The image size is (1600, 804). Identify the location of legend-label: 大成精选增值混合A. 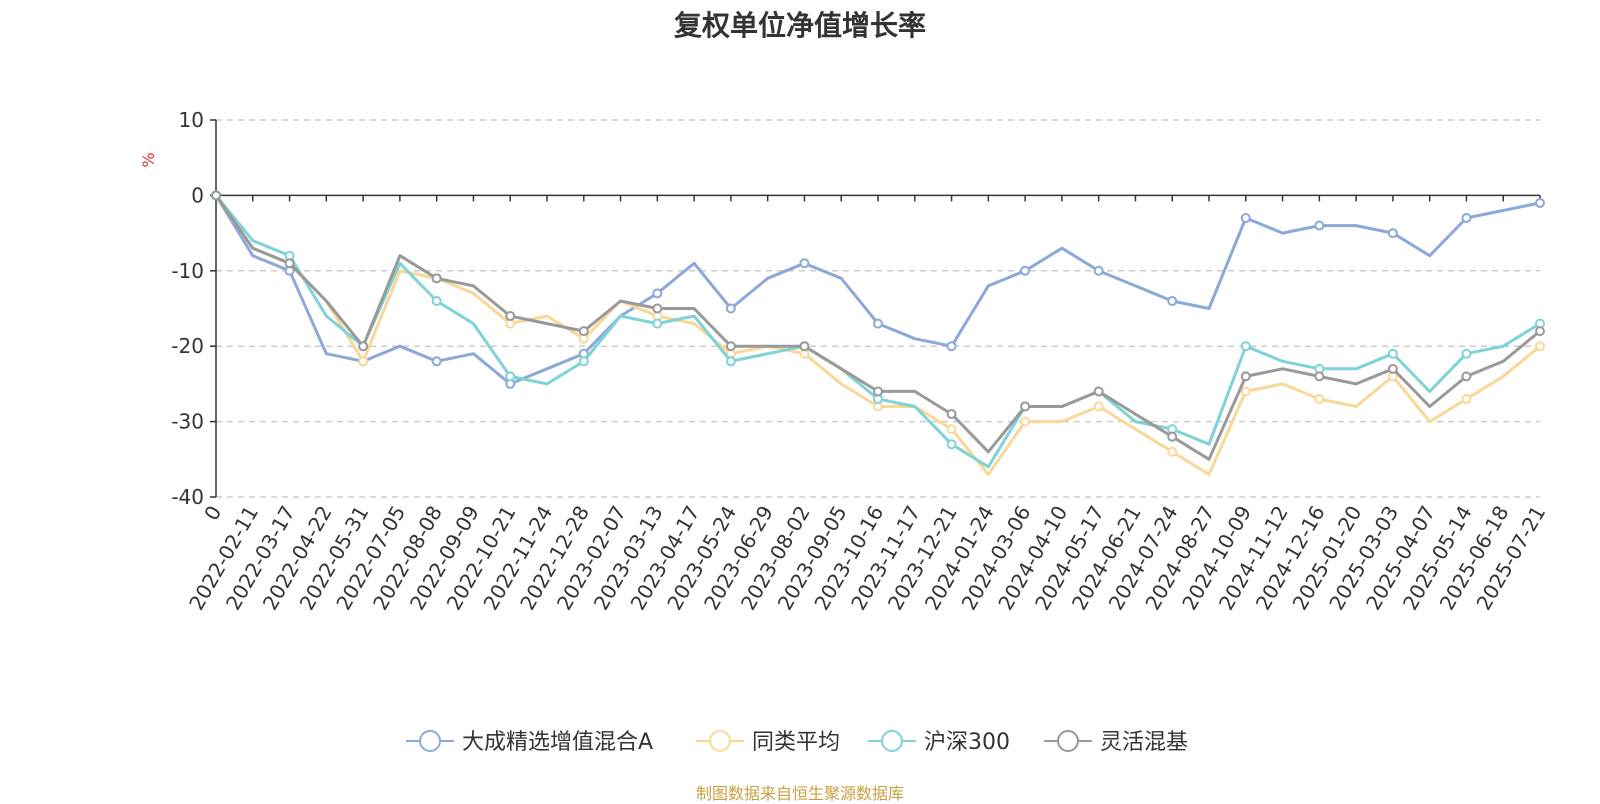
(557, 742).